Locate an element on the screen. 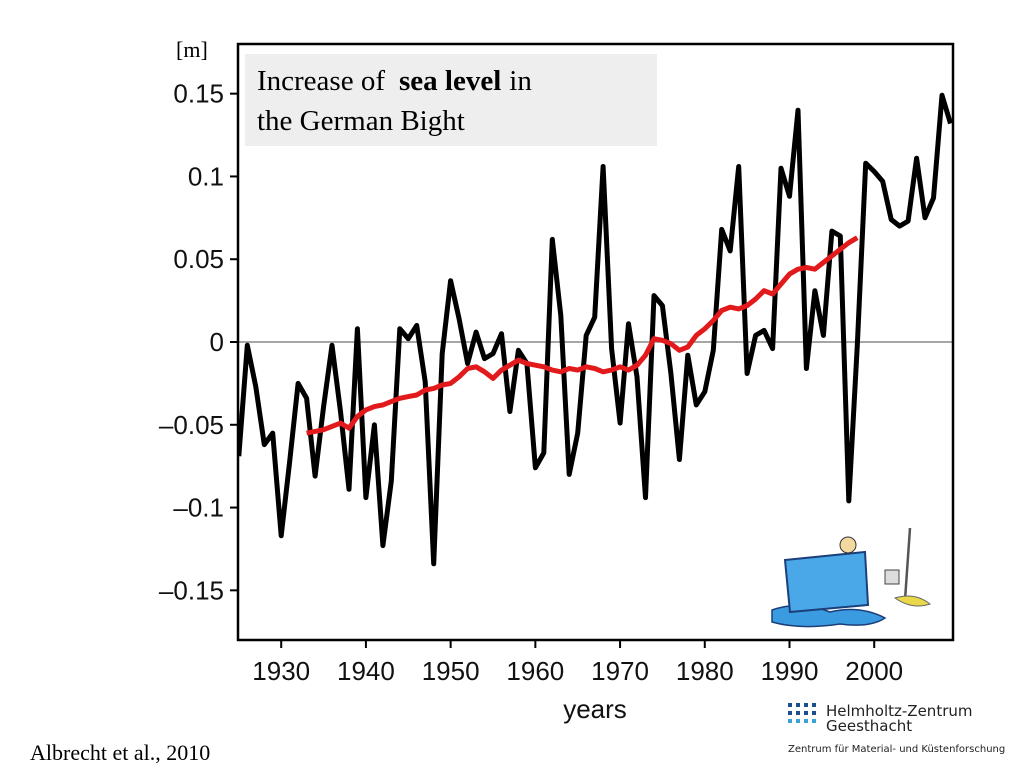  chart-title: the German Bight is located at coordinates (361, 121).